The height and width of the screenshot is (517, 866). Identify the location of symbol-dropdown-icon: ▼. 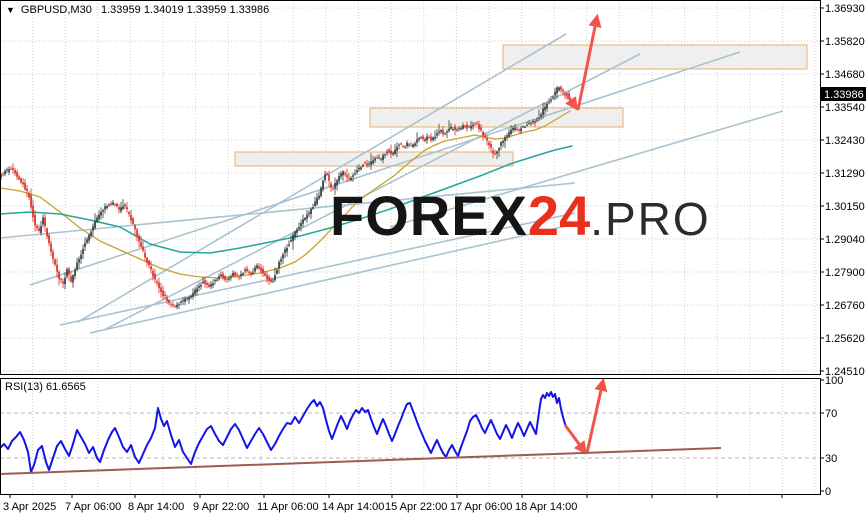
(10, 10).